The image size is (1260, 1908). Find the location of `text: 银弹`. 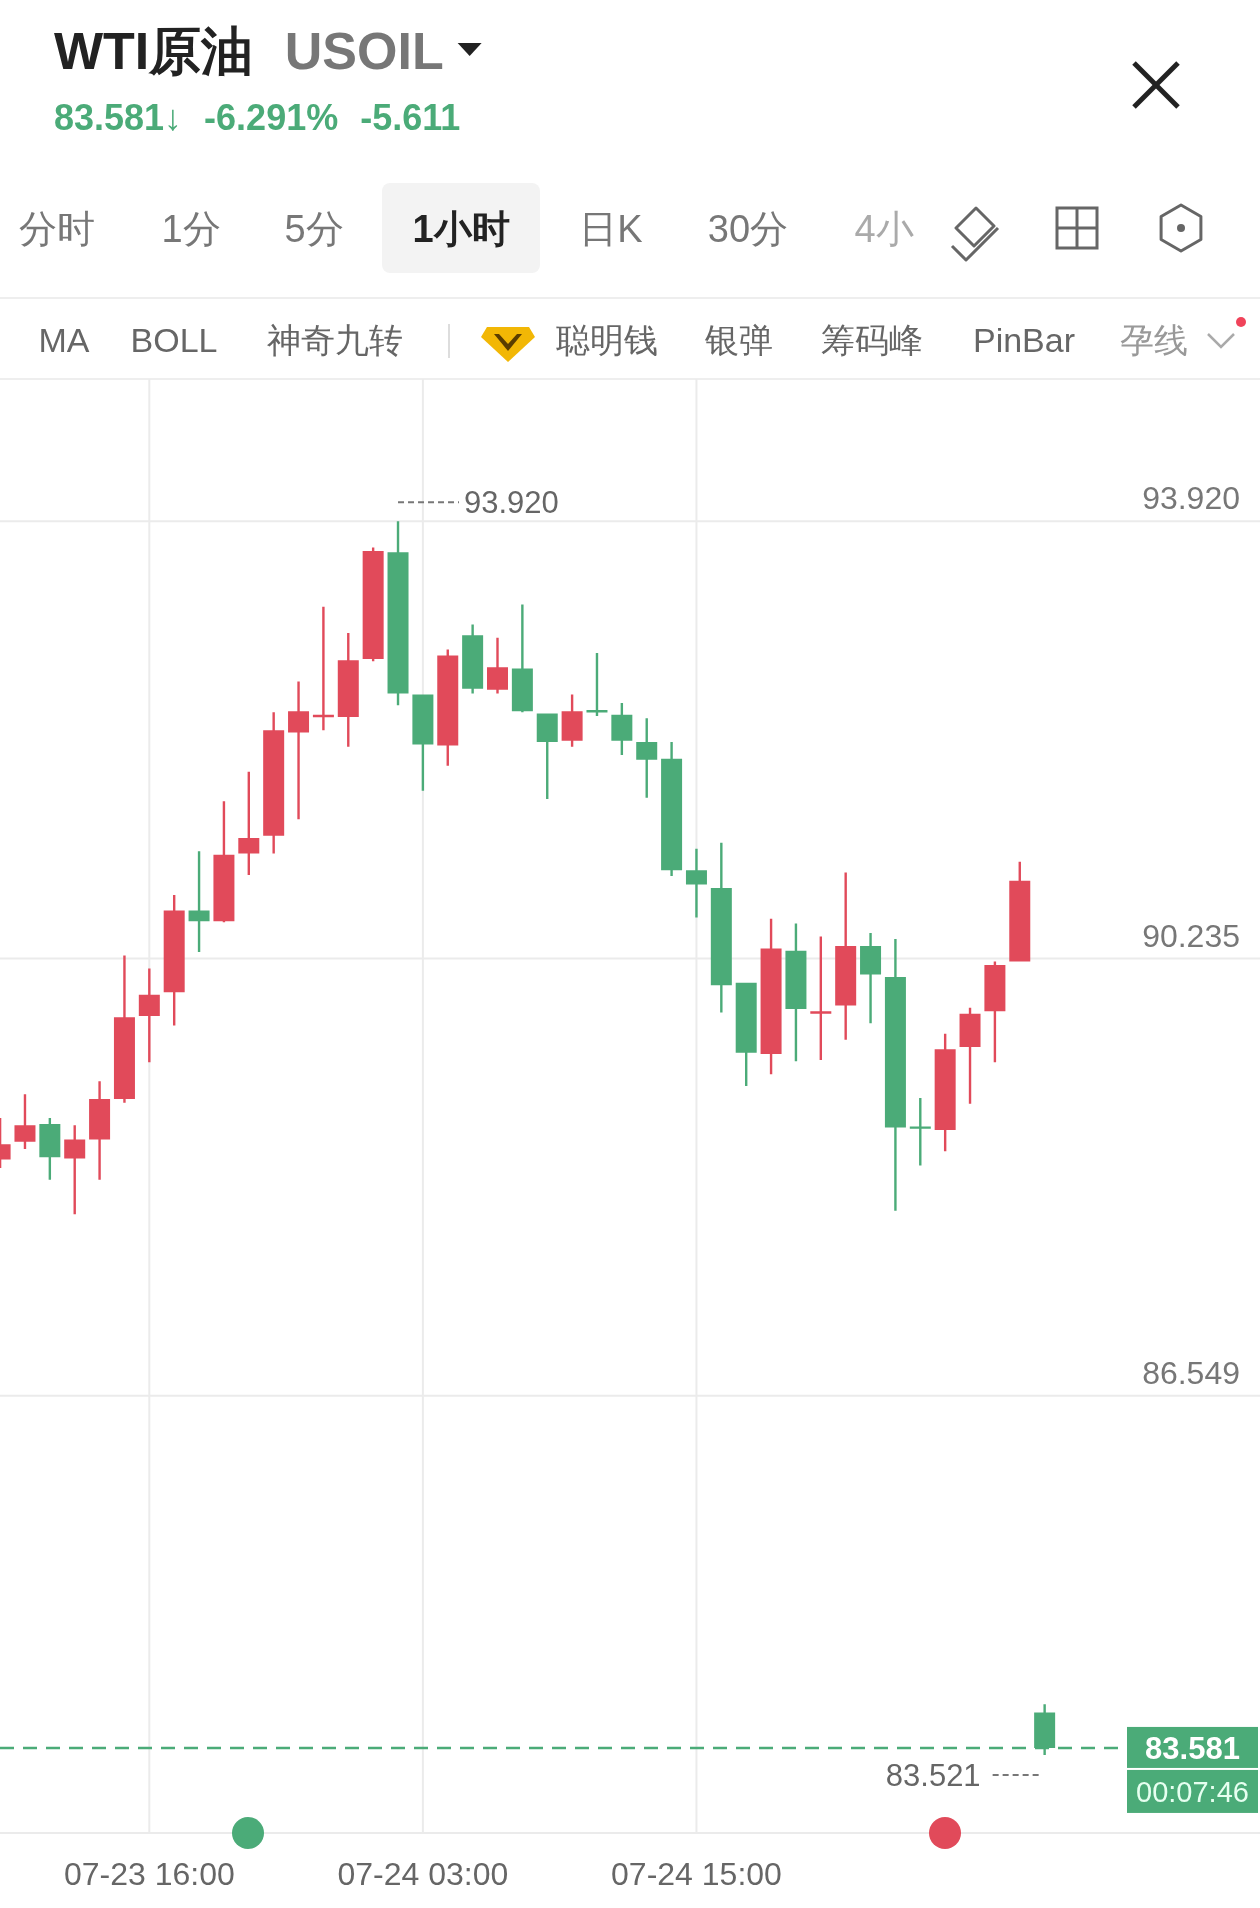

text: 银弹 is located at coordinates (738, 340).